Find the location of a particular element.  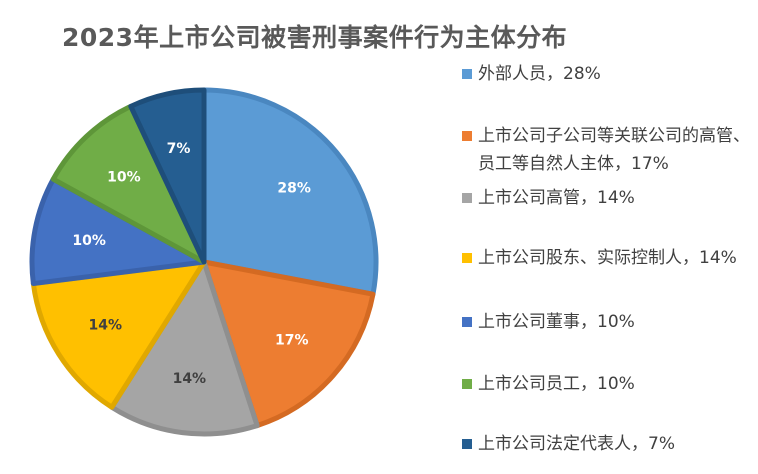

legend-label: 上市公司股东、实际控制人，14% is located at coordinates (607, 258).